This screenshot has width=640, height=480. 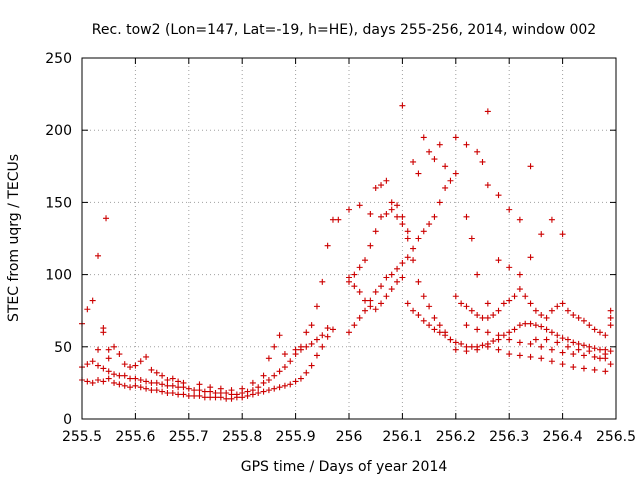 I want to click on x-tick-label: 255.8, so click(x=242, y=437).